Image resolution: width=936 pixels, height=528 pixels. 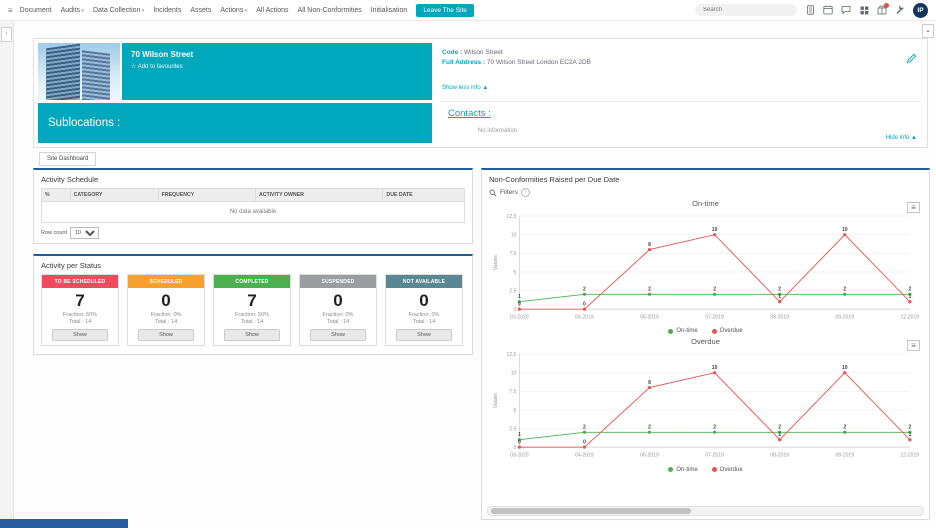 I want to click on site-name: 70 Wilson Street, so click(x=162, y=54).